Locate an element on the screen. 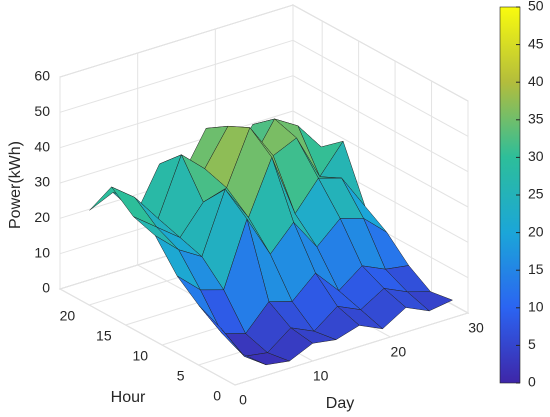  colorbar-tick-label: 20 is located at coordinates (536, 231).